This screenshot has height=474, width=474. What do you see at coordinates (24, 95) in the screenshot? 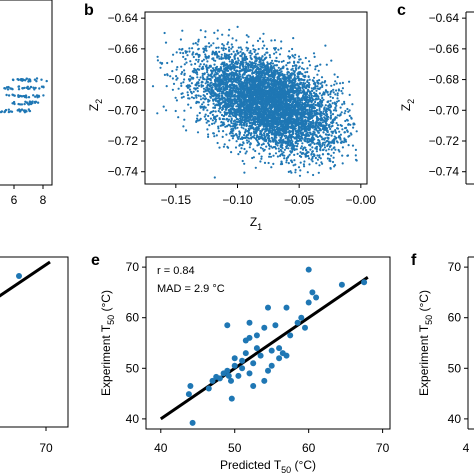
I see `panel-a-points` at bounding box center [24, 95].